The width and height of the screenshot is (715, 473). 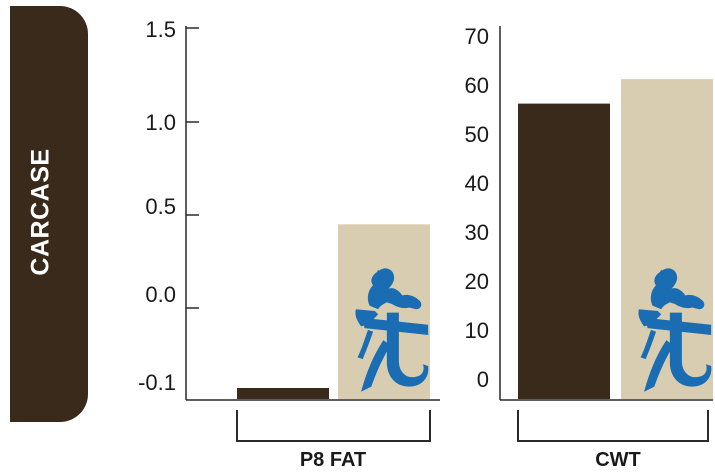 What do you see at coordinates (49, 214) in the screenshot?
I see `side-tab` at bounding box center [49, 214].